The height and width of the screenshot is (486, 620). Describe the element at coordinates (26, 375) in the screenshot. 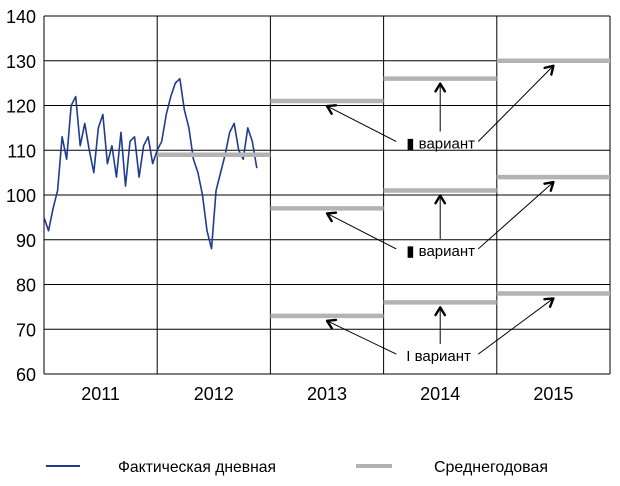

I see `y-tick-label: 60` at that location.